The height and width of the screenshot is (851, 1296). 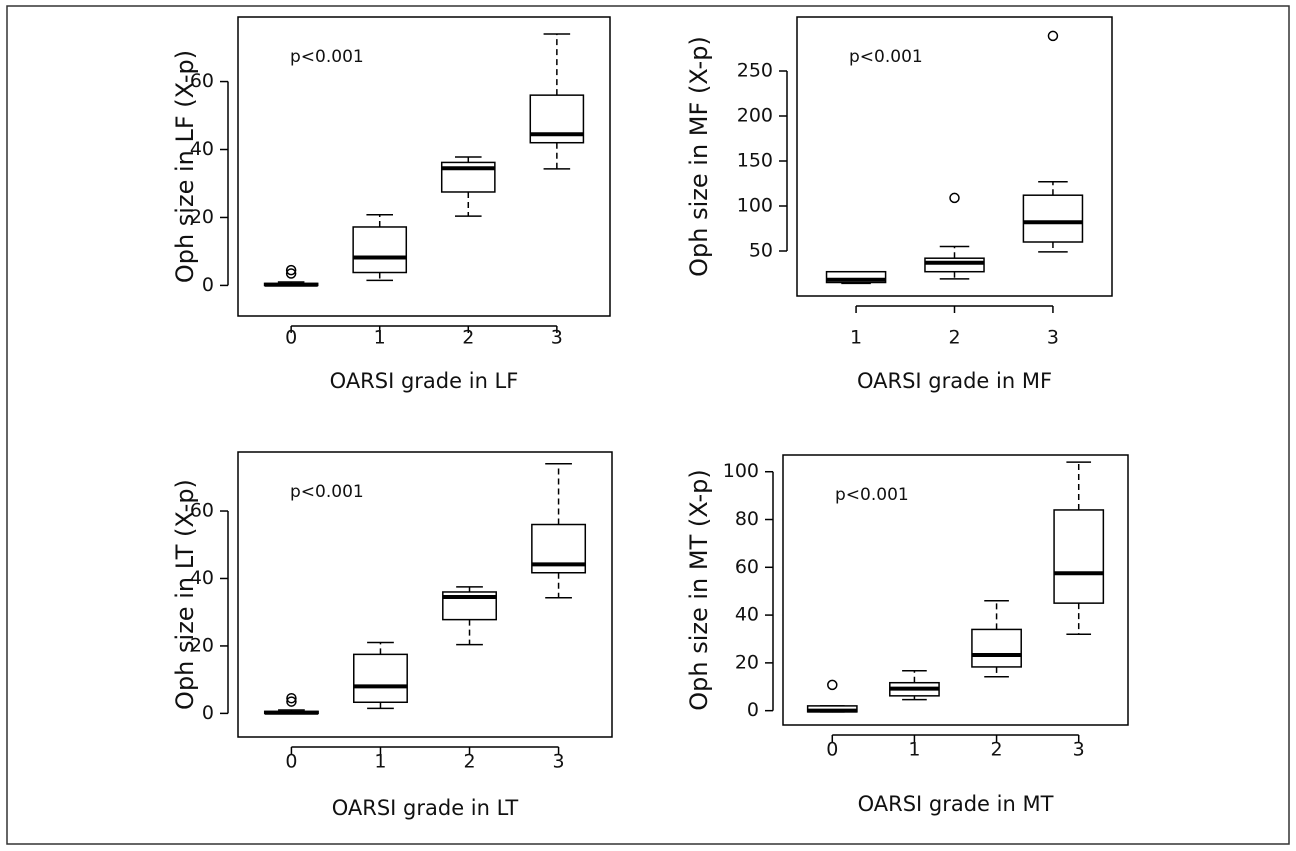 What do you see at coordinates (747, 519) in the screenshot?
I see `y-tick-label: 80` at bounding box center [747, 519].